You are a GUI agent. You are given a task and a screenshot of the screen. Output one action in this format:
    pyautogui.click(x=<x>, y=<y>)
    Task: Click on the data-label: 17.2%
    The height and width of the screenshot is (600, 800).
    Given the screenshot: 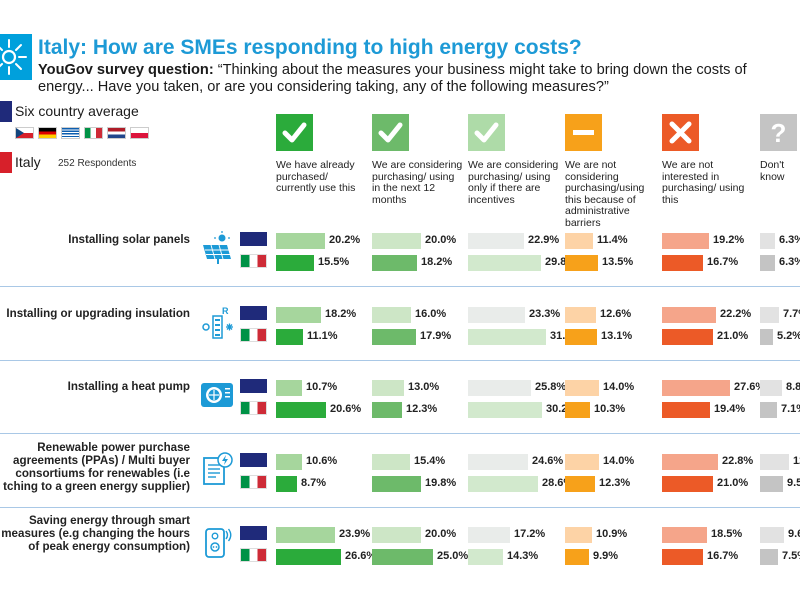 What is the action you would take?
    pyautogui.click(x=530, y=534)
    